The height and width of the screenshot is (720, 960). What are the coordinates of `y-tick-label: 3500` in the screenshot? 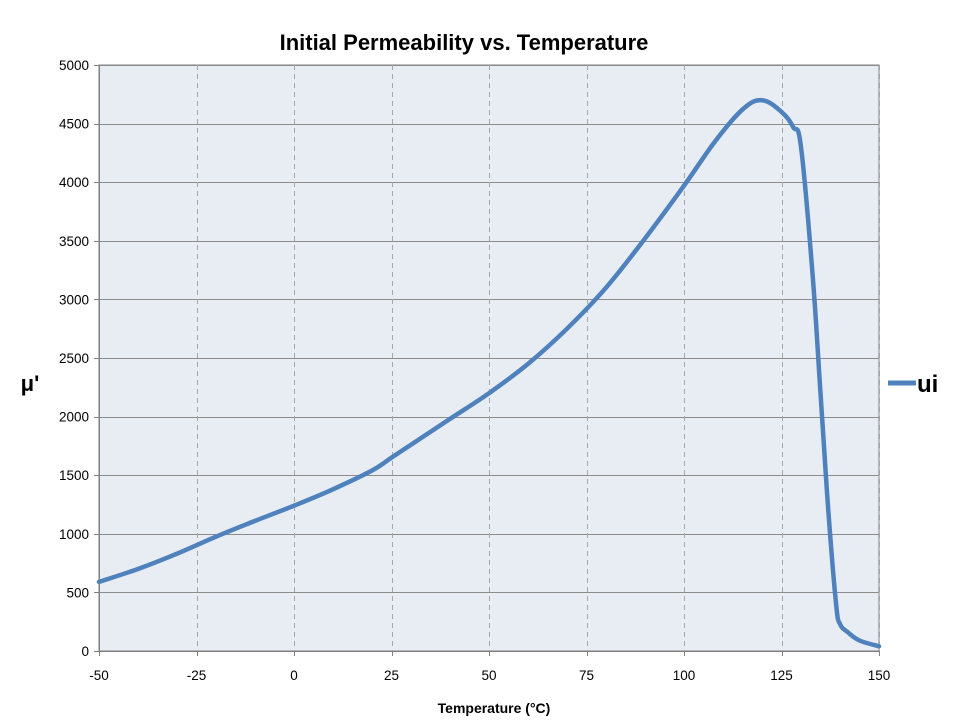 It's located at (74, 241).